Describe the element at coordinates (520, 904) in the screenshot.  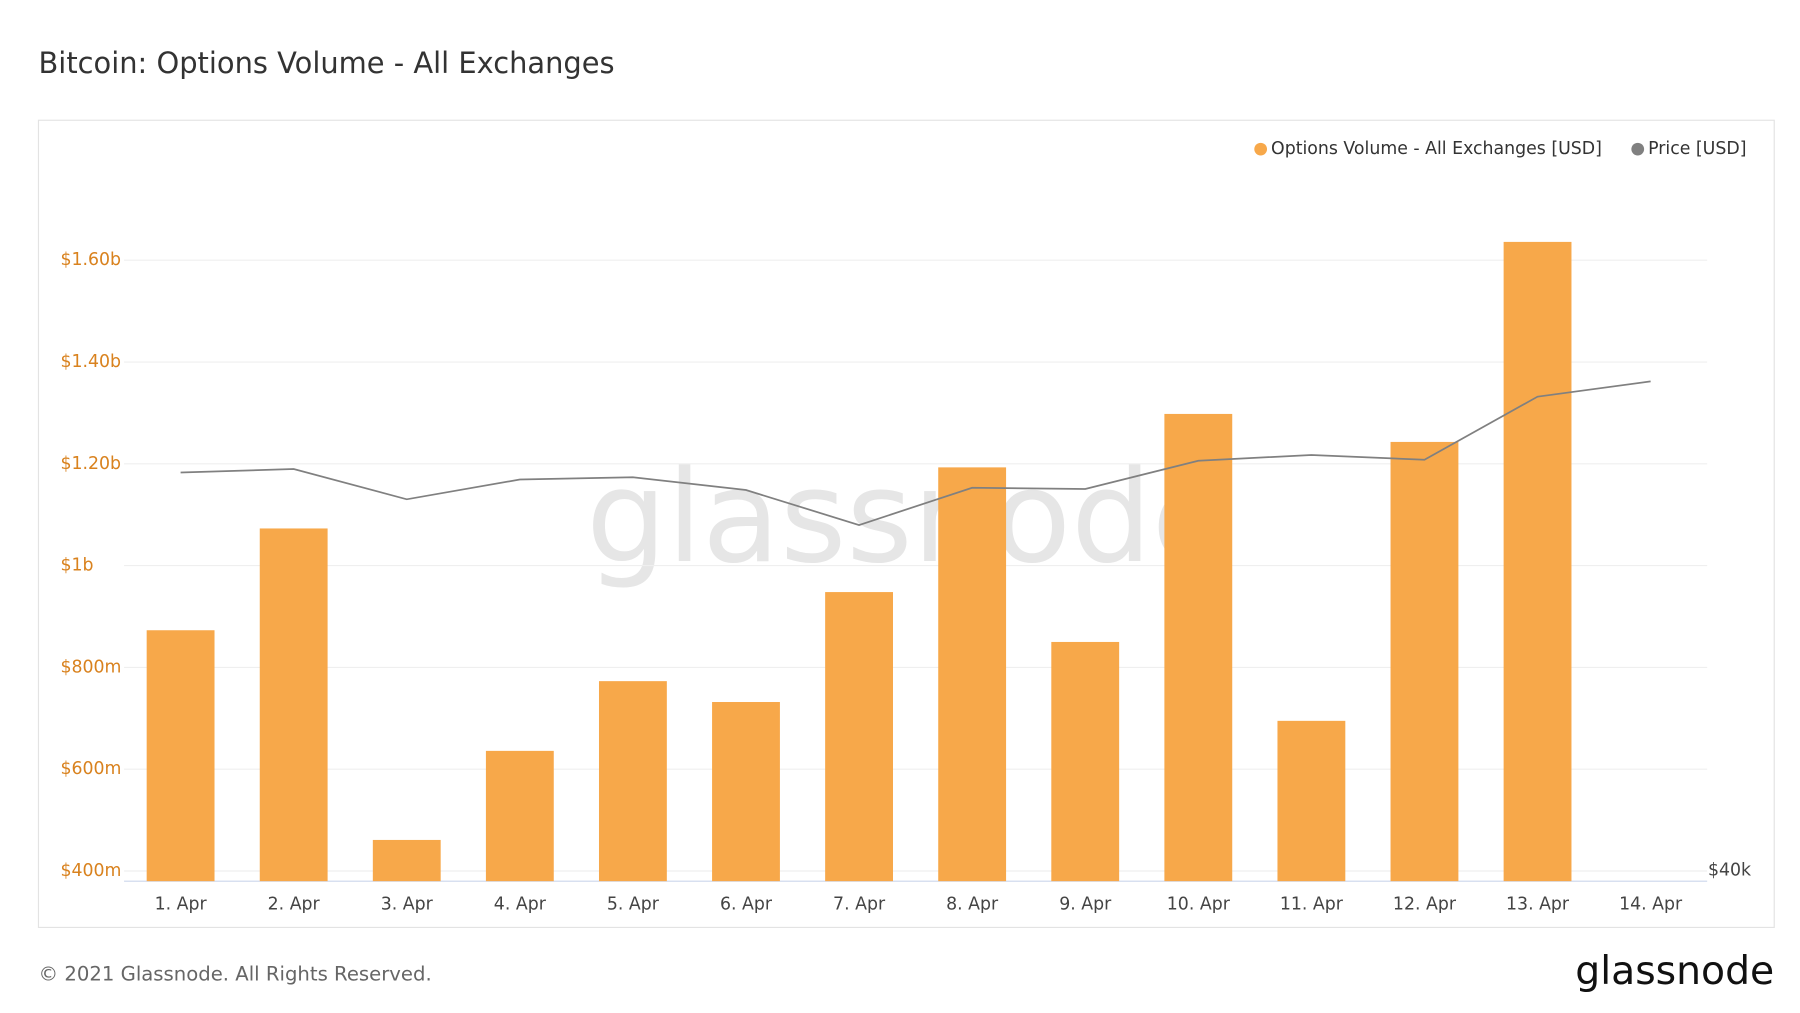
I see `x-tick-label: 4. Apr` at that location.